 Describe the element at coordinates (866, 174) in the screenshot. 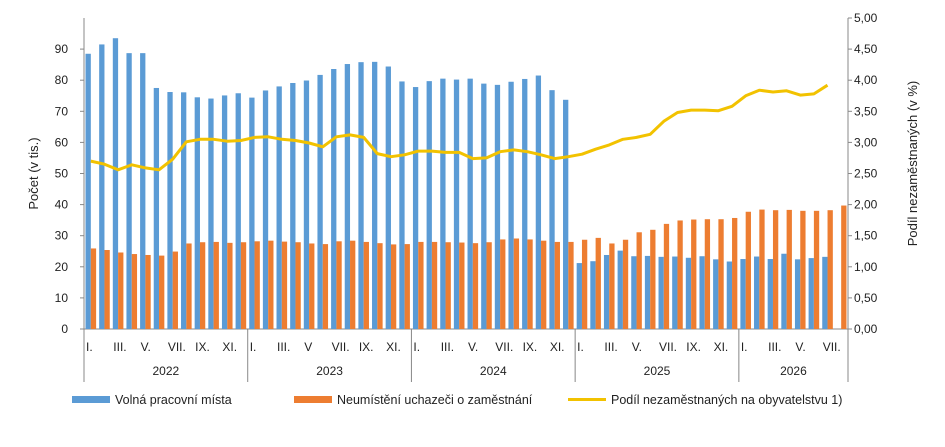

I see `right-tick-label: 2,50` at that location.